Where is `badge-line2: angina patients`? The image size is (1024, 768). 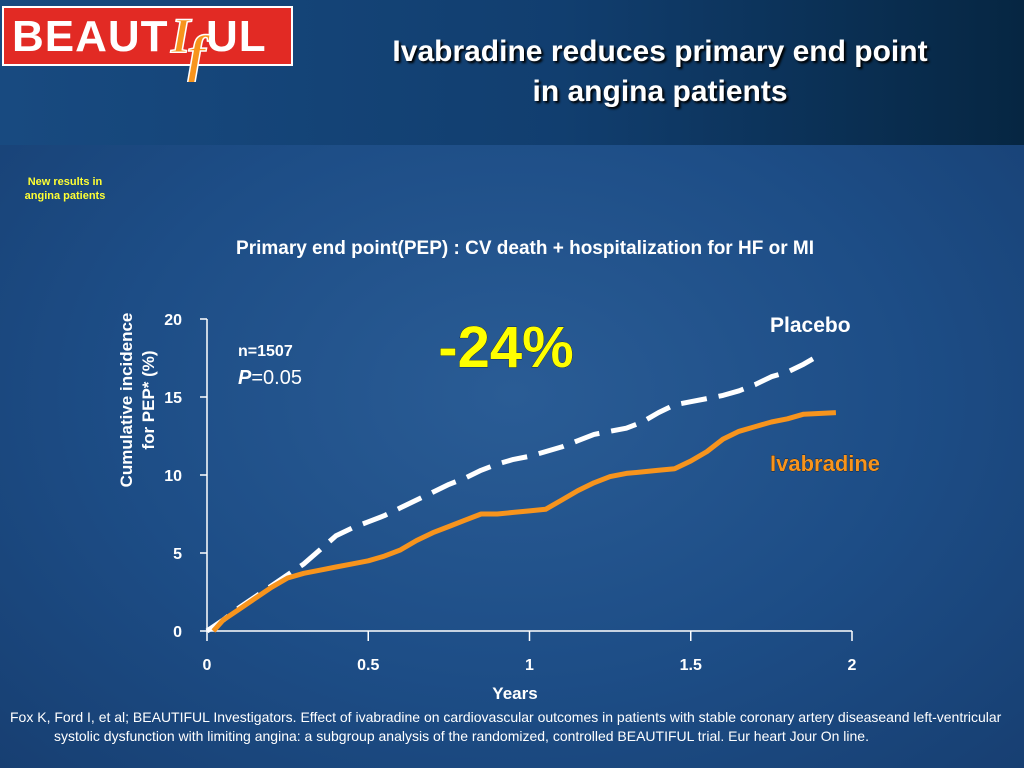 badge-line2: angina patients is located at coordinates (65, 196).